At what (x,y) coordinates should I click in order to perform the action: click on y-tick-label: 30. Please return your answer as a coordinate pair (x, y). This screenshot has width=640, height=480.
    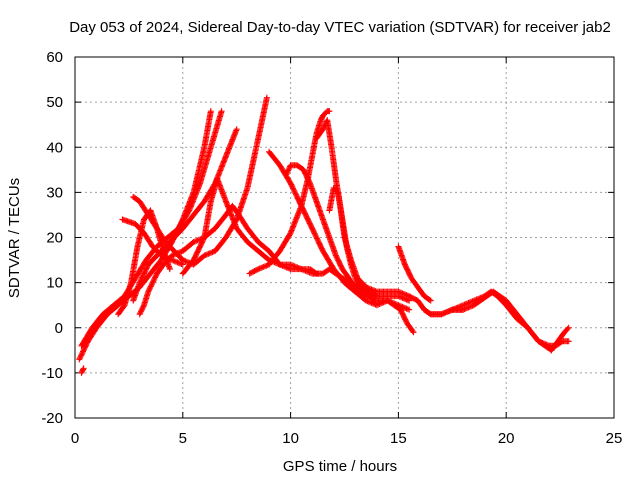
    Looking at the image, I should click on (54, 192).